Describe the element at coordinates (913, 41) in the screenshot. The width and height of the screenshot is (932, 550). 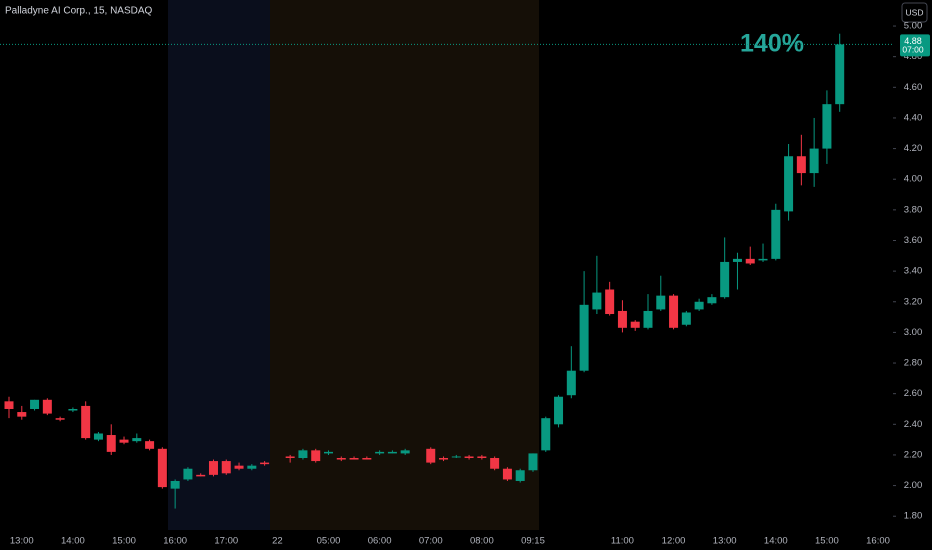
I see `last-price-label: 4.88` at that location.